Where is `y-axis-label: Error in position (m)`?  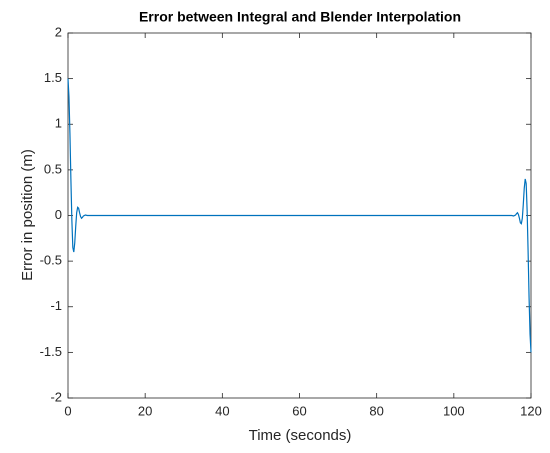 y-axis-label: Error in position (m) is located at coordinates (27, 215).